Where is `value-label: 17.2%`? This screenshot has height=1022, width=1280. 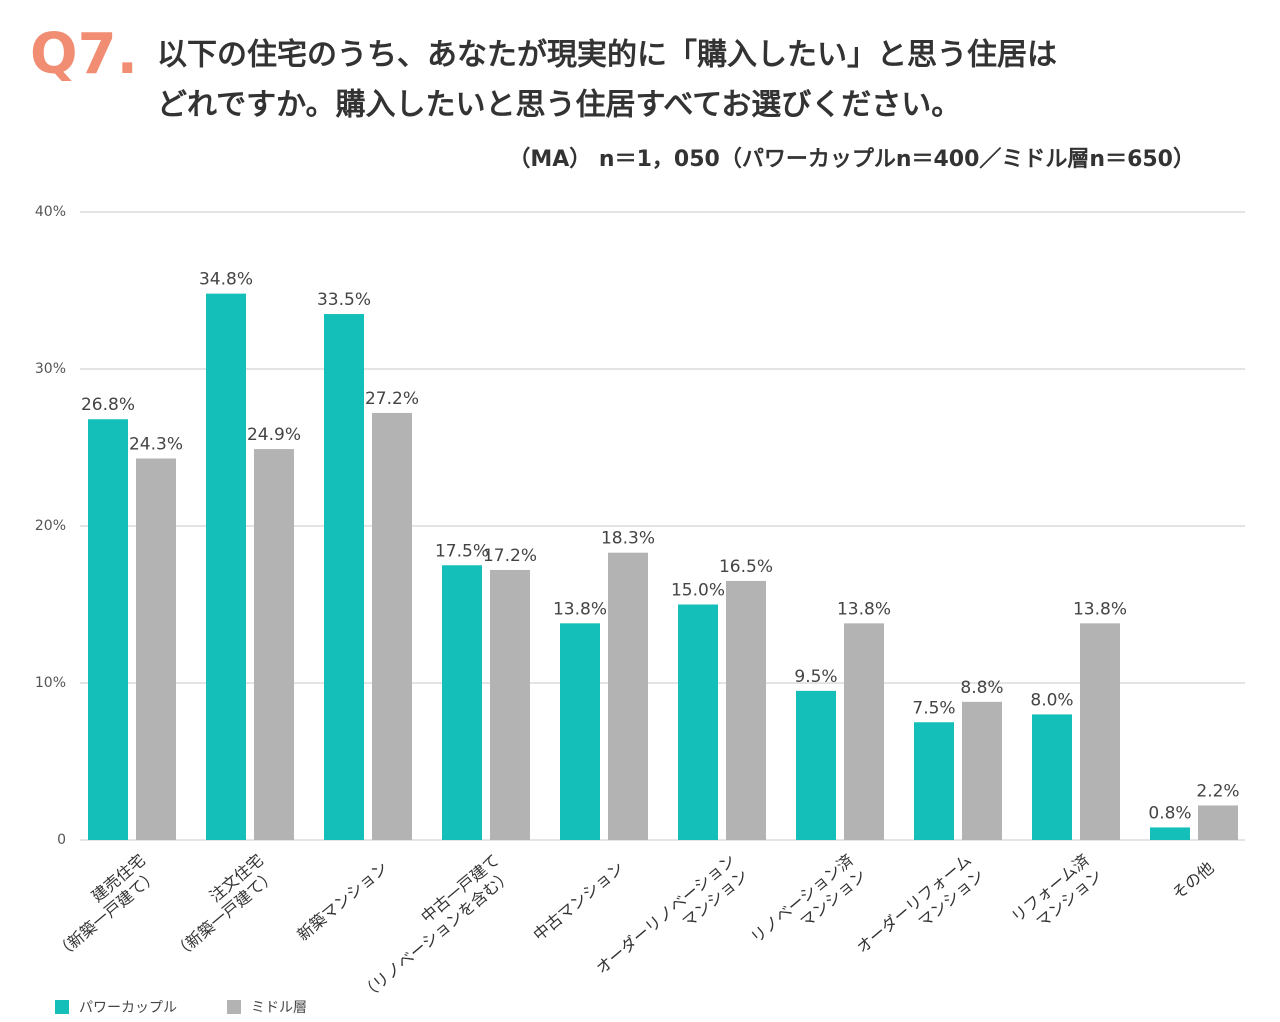 value-label: 17.2% is located at coordinates (510, 556).